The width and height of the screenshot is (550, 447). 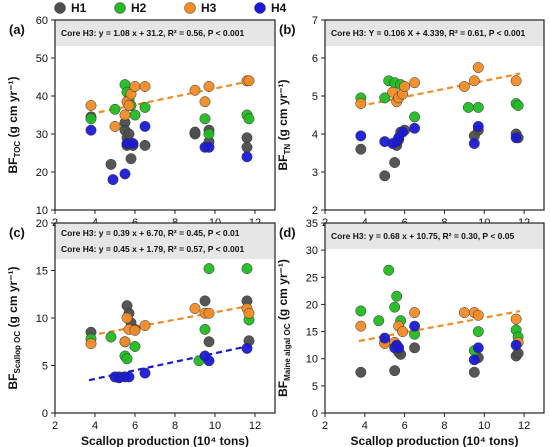 I want to click on y-tick-label: 50, so click(x=42, y=59).